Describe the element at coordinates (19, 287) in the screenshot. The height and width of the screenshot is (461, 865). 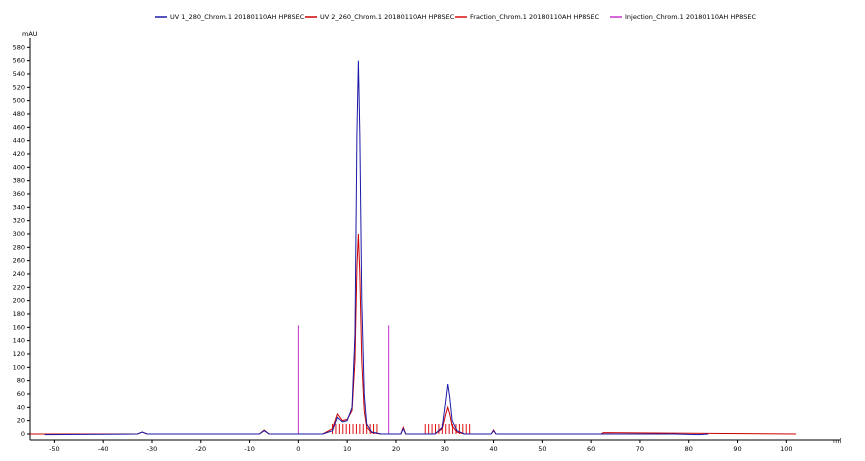
I see `y-tick-label: 220` at that location.